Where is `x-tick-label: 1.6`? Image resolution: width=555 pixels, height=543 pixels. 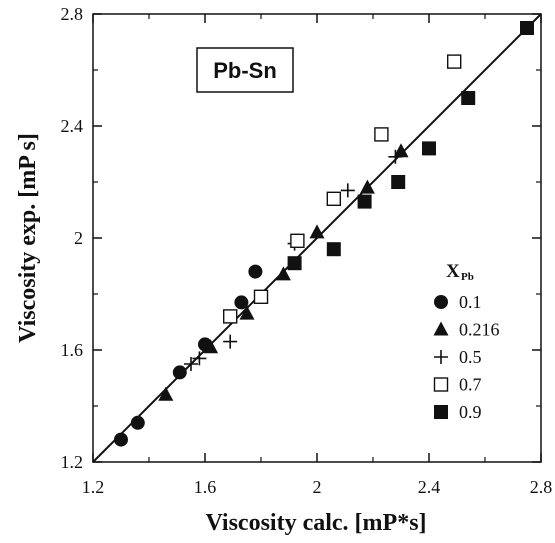
x-tick-label: 1.6 is located at coordinates (205, 487).